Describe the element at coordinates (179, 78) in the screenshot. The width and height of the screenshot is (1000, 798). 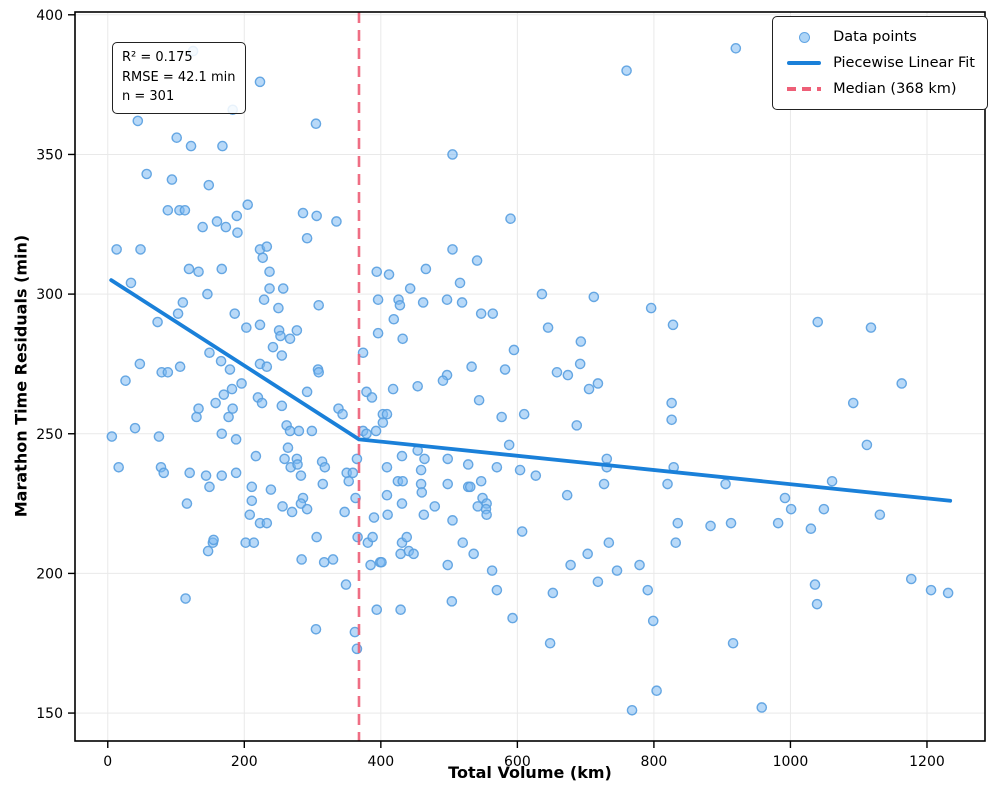
I see `stats-annotation-box: R² = 0.175 RMSE = 42.1 min n = 301` at that location.